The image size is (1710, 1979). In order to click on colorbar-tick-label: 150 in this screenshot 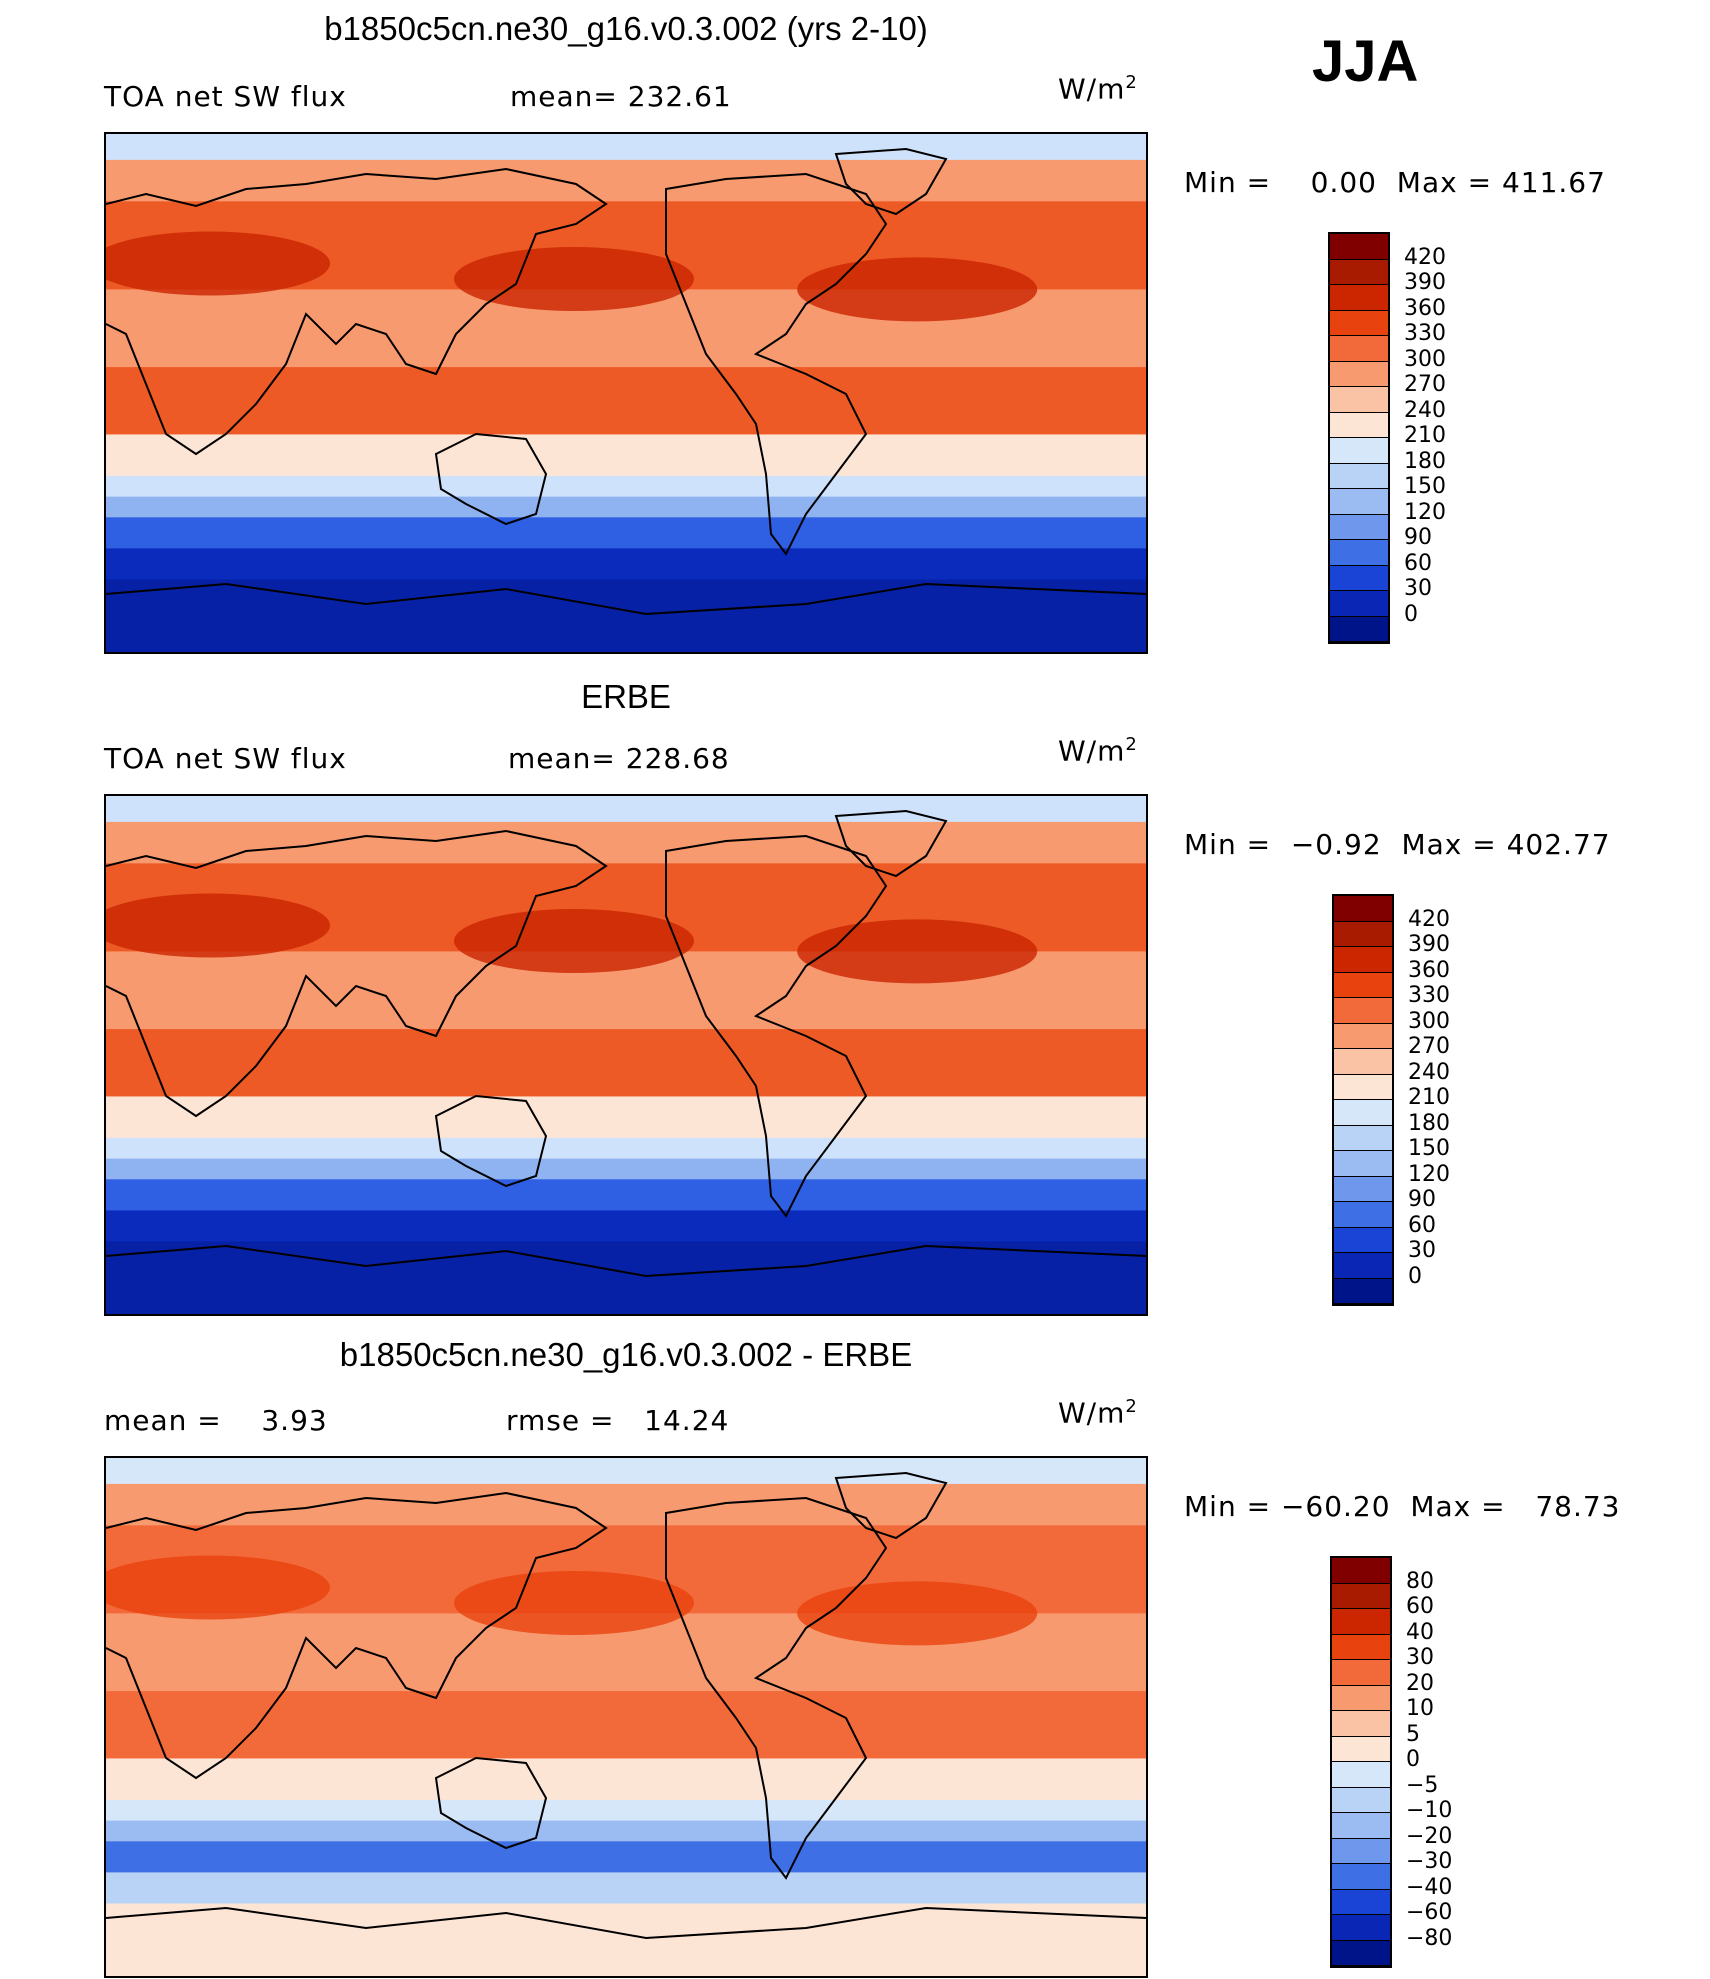, I will do `click(1429, 1148)`.